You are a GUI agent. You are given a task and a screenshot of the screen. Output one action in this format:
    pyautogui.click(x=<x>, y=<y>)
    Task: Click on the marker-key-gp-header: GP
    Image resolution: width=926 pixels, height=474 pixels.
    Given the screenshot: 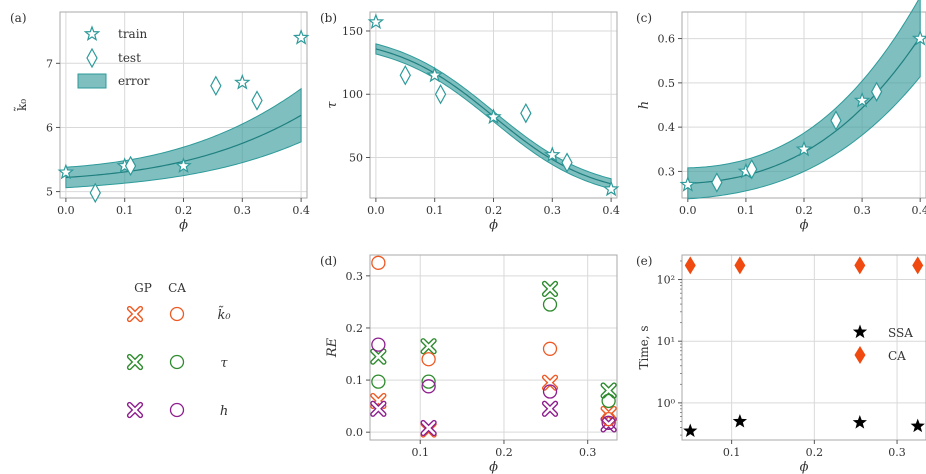 What is the action you would take?
    pyautogui.click(x=143, y=288)
    